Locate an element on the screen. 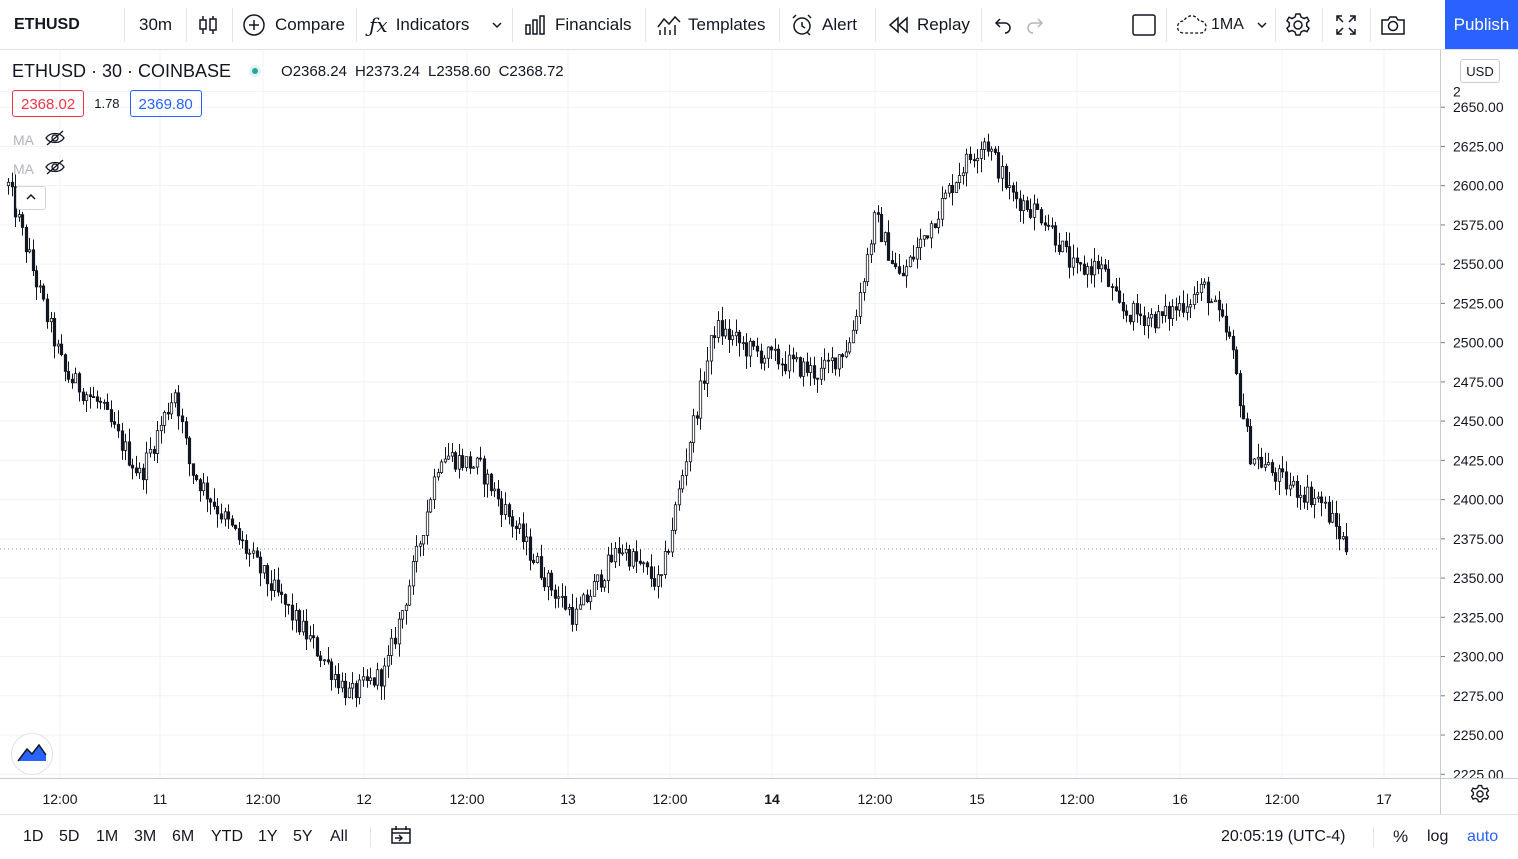  price-tick-label: 2 is located at coordinates (1457, 92).